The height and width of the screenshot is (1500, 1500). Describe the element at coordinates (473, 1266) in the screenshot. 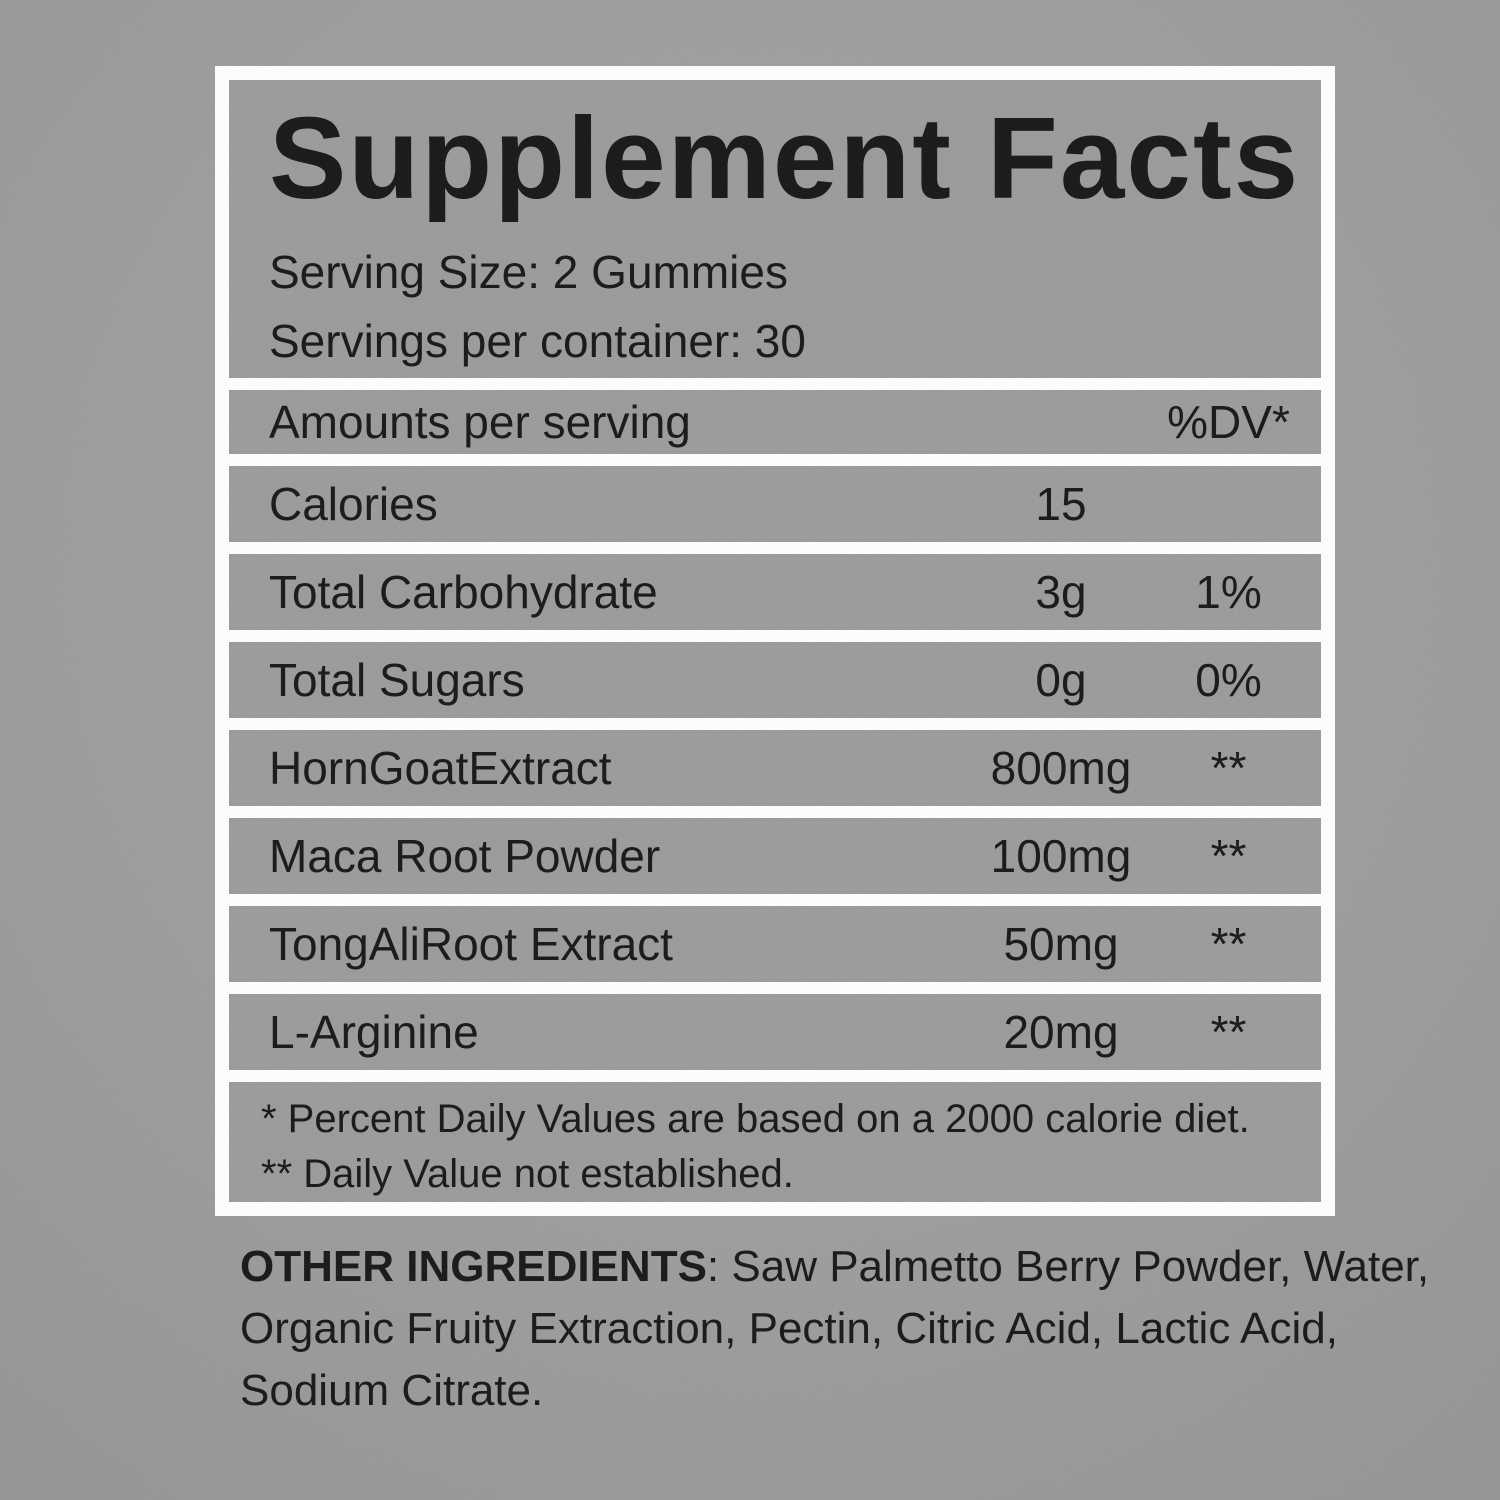

I see `other-ingredients-label: OTHER INGREDIENTS` at that location.